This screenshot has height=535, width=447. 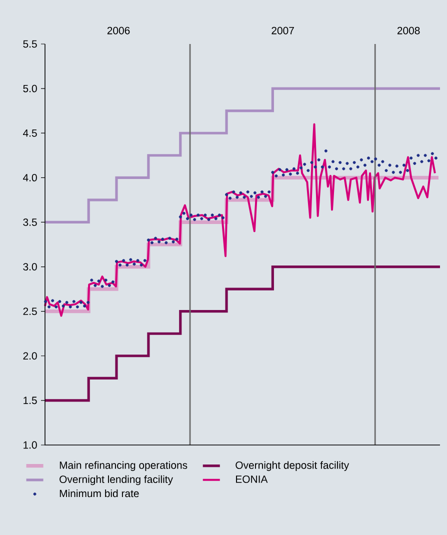 I want to click on x-tick-label: 2008, so click(x=408, y=30).